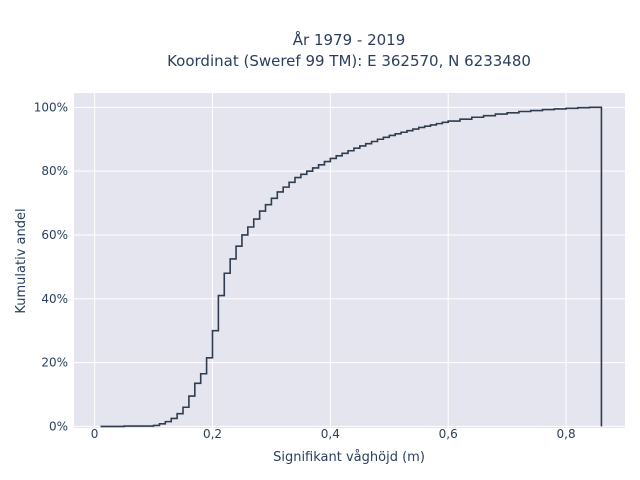 The height and width of the screenshot is (480, 640). I want to click on x-tick-label: 0,4, so click(330, 434).